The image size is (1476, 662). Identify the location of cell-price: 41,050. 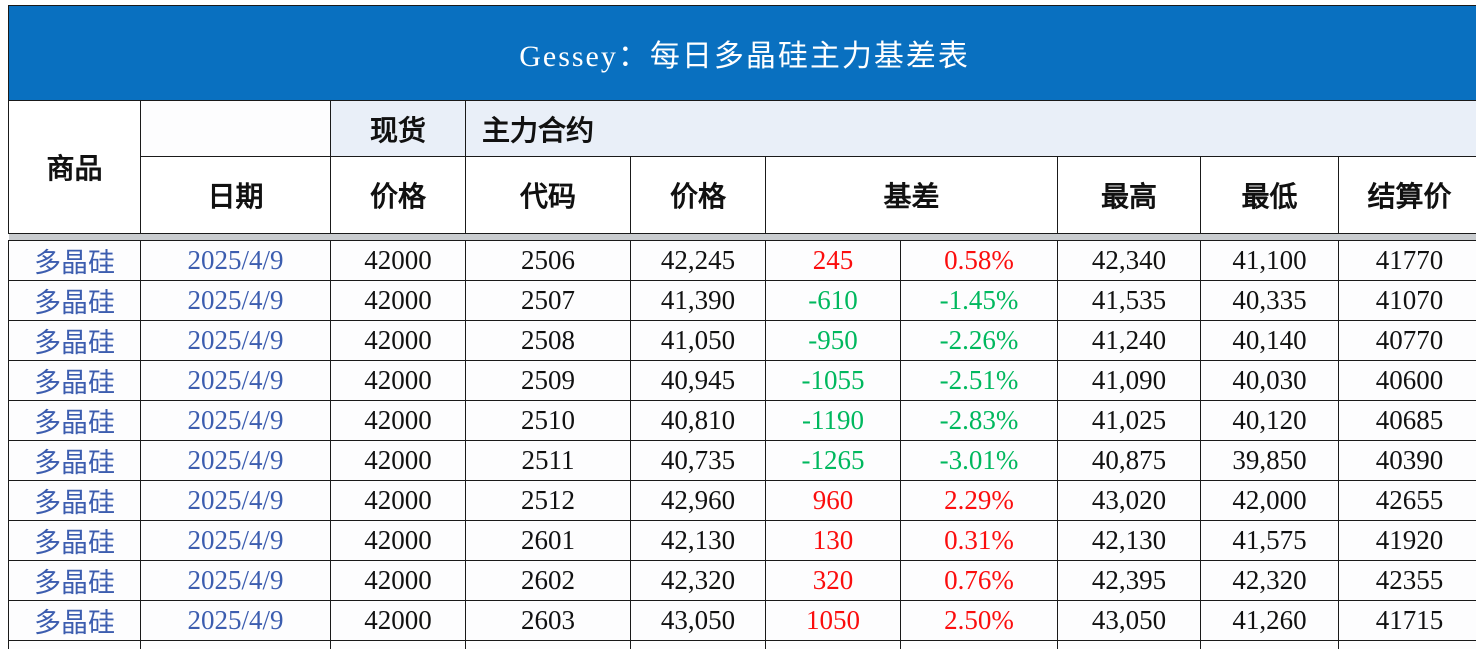
(698, 340).